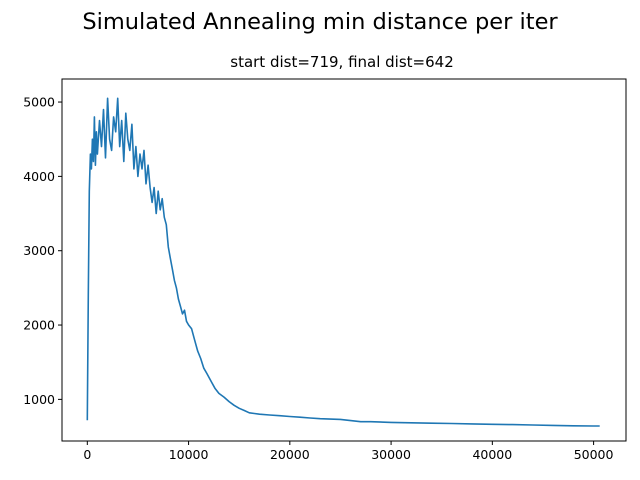 The width and height of the screenshot is (640, 480). I want to click on y-tick-label: 2000, so click(39, 325).